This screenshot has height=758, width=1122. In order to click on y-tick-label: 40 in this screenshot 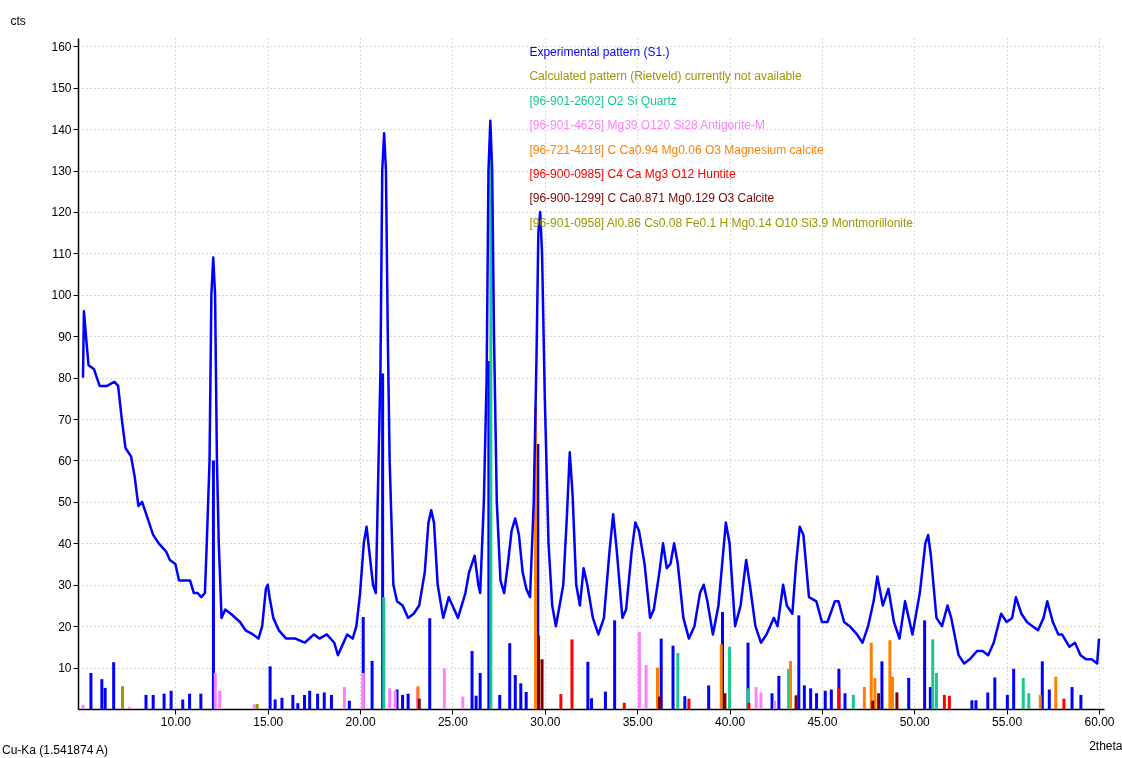, I will do `click(65, 543)`.